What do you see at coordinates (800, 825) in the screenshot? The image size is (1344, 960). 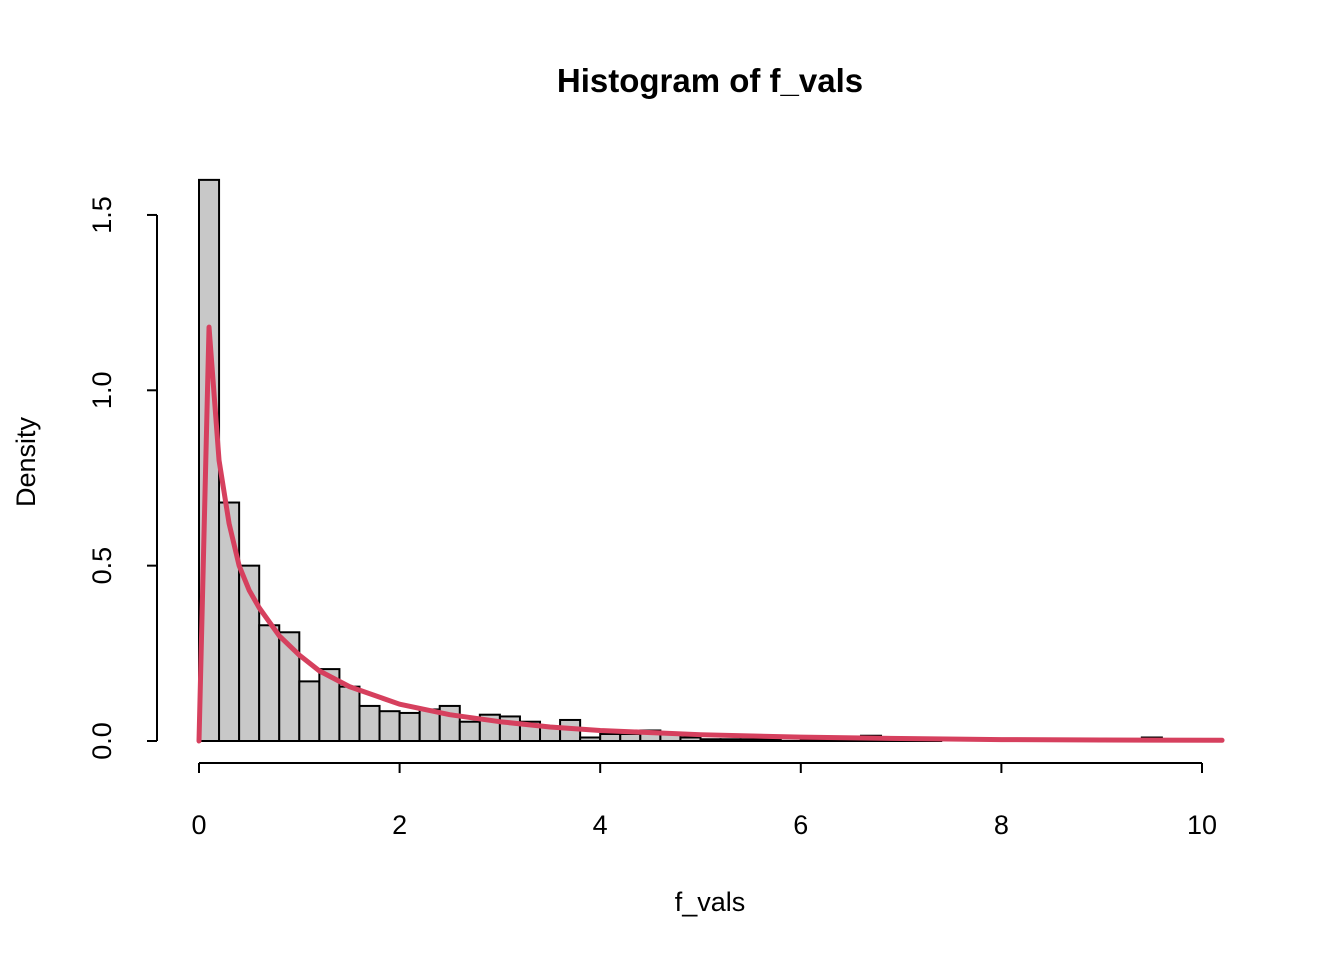 I see `x-tick-label: 6` at bounding box center [800, 825].